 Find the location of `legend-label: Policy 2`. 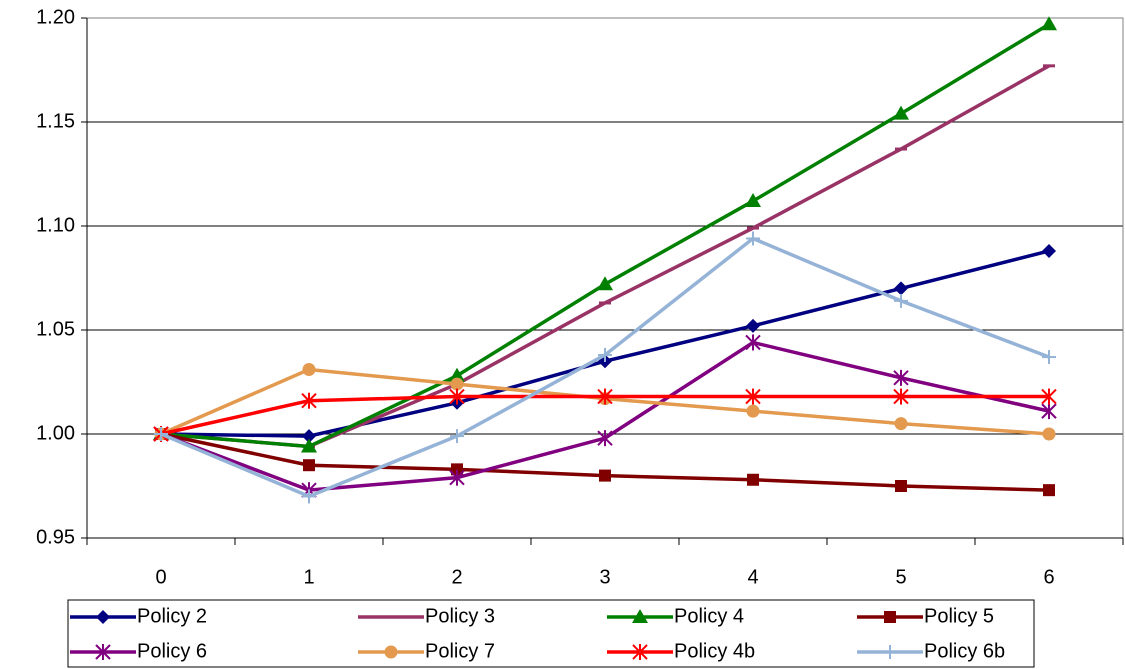

legend-label: Policy 2 is located at coordinates (172, 616).